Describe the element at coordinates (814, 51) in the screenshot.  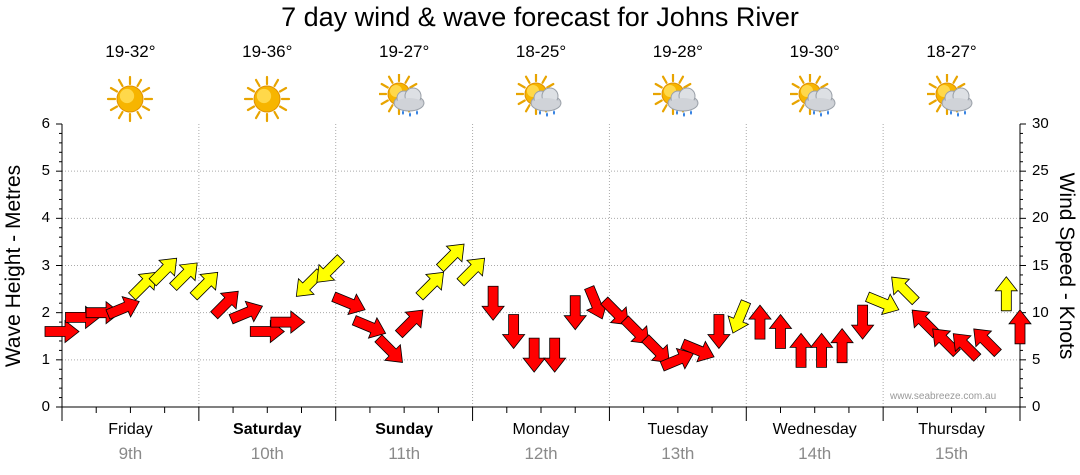
I see `temperature-label: 19-30°` at that location.